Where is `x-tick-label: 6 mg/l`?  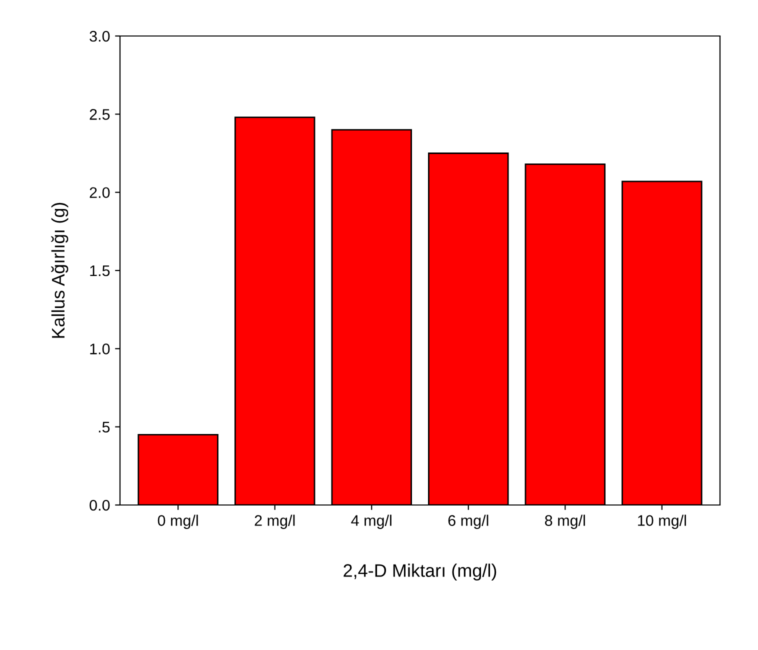
x-tick-label: 6 mg/l is located at coordinates (468, 521).